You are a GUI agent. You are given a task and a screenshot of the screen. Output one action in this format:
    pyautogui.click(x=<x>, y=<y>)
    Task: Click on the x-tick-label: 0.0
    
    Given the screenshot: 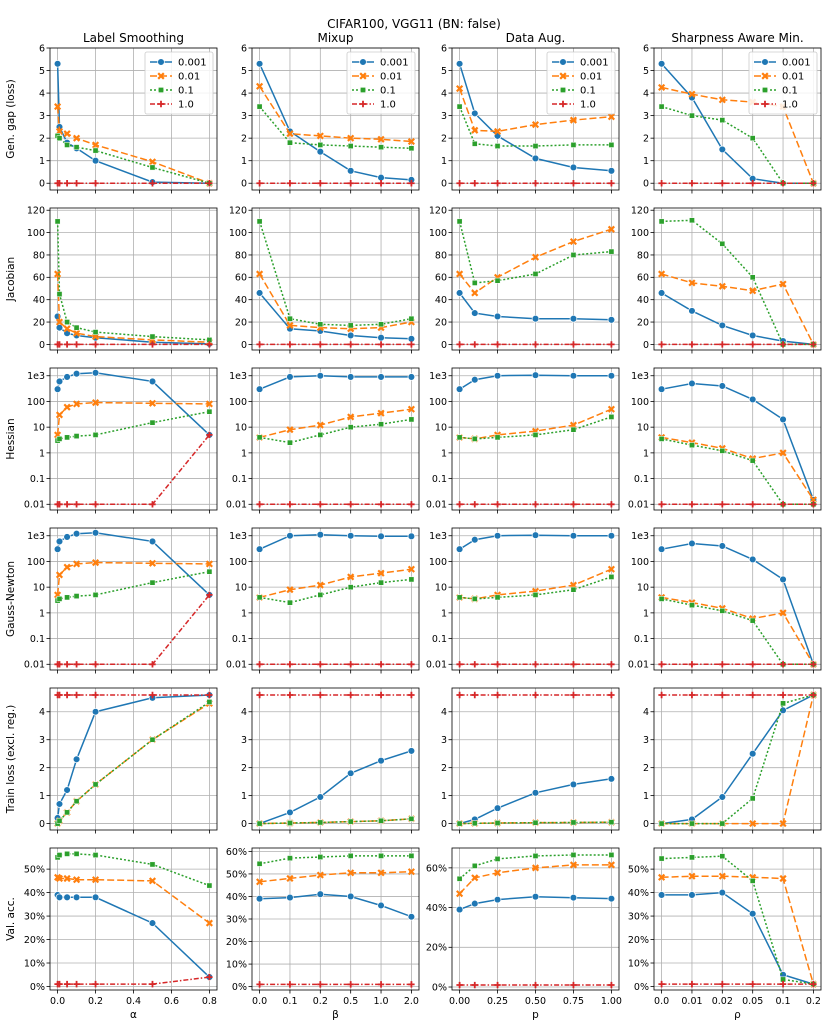 What is the action you would take?
    pyautogui.click(x=57, y=1001)
    